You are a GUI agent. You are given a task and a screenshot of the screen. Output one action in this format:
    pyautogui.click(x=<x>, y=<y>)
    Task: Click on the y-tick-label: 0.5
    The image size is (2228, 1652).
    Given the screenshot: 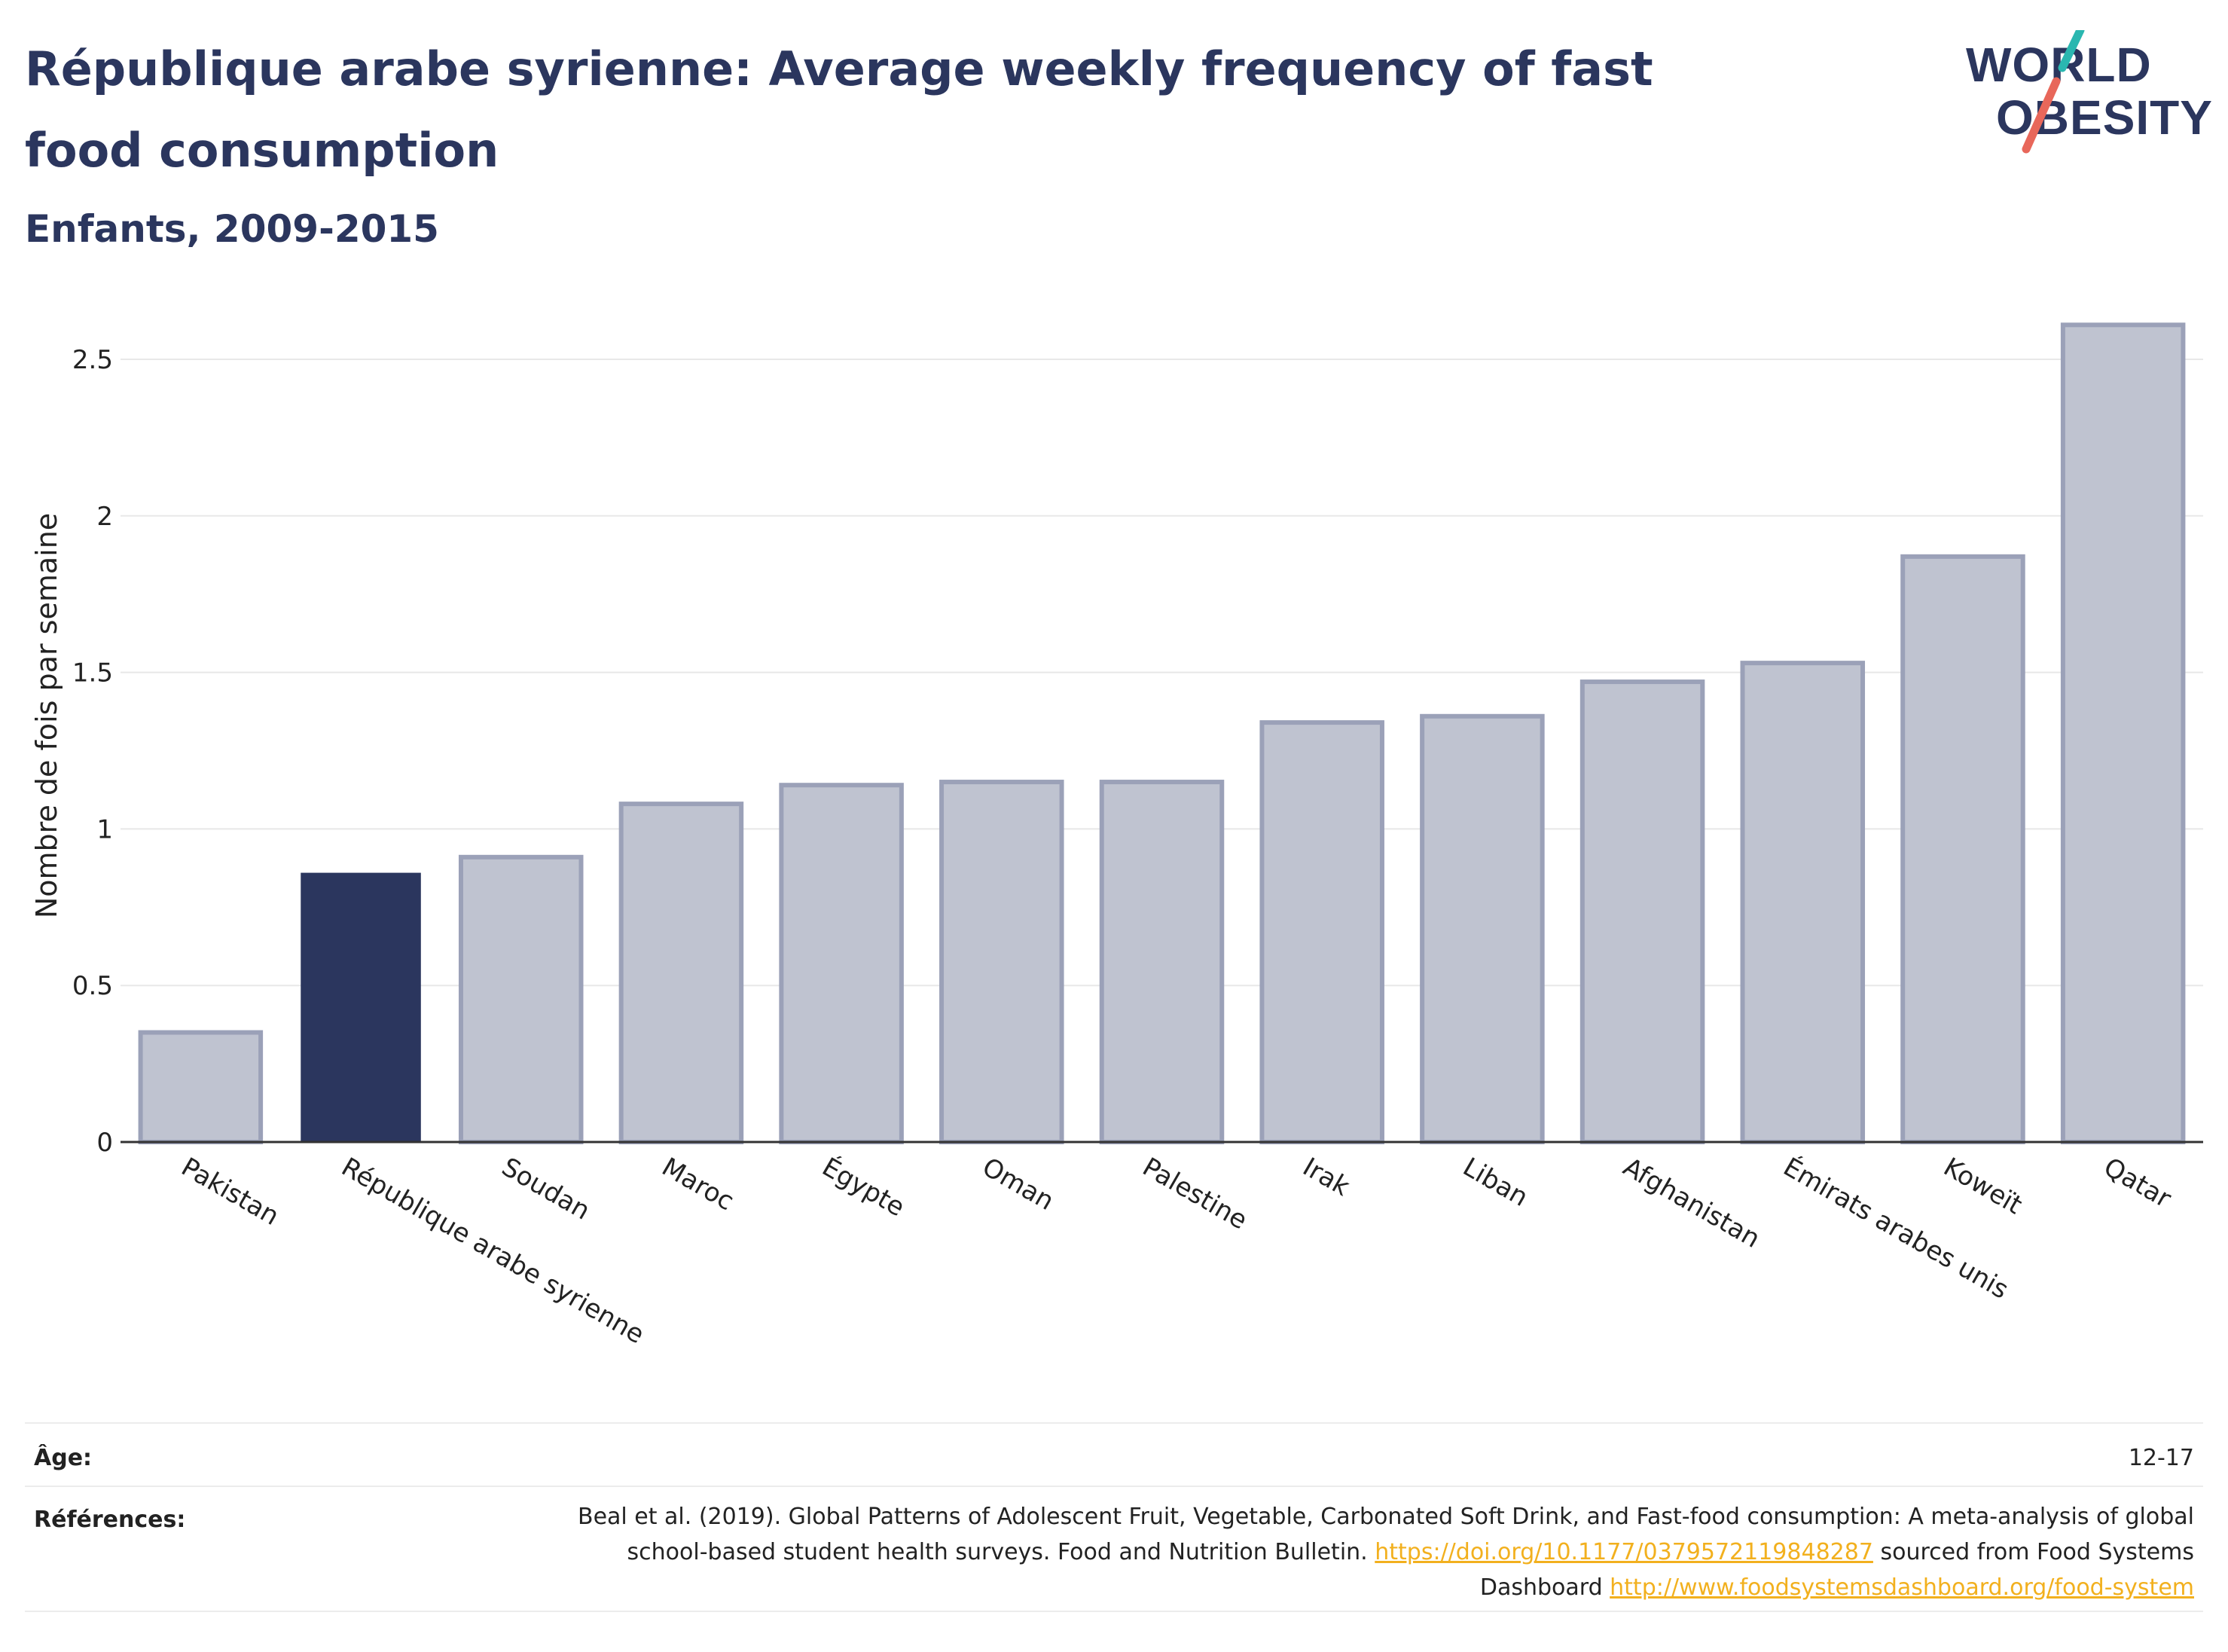 What is the action you would take?
    pyautogui.click(x=92, y=986)
    